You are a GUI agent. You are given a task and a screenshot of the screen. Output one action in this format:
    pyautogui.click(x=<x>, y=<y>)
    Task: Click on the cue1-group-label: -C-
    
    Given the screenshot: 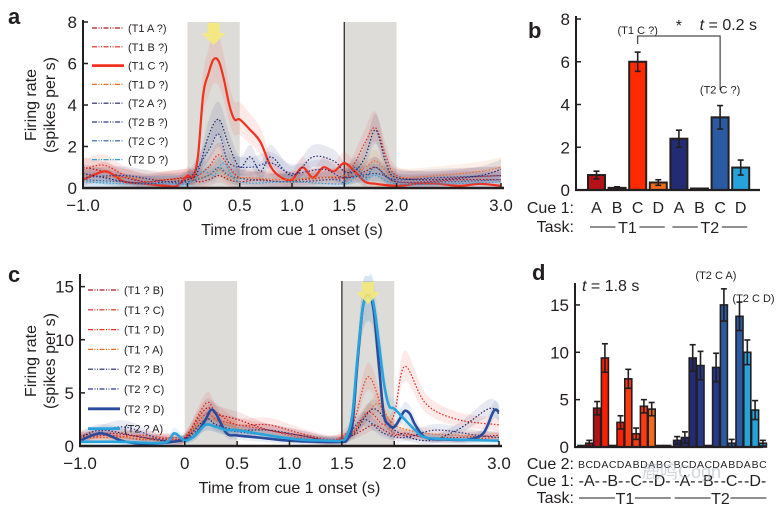 What is the action you would take?
    pyautogui.click(x=732, y=481)
    